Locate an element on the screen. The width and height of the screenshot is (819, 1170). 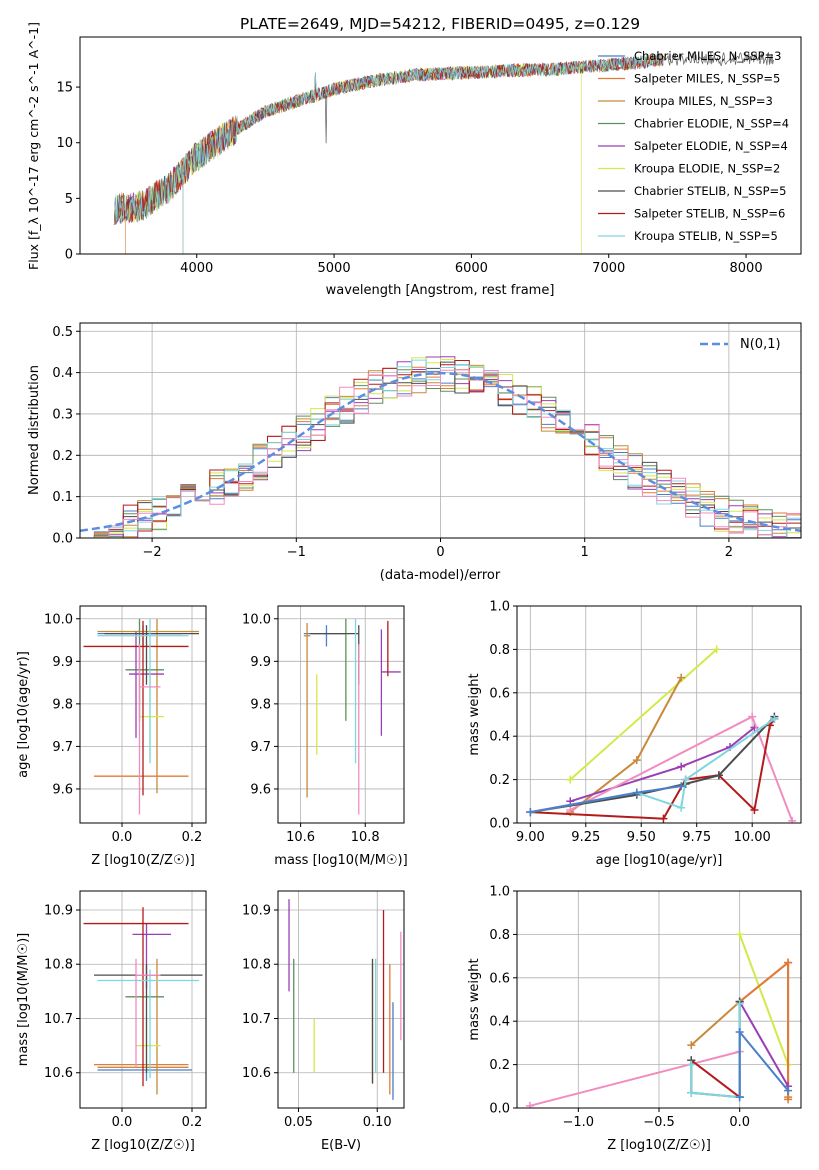
y-tick-label: 0.8 is located at coordinates (499, 650).